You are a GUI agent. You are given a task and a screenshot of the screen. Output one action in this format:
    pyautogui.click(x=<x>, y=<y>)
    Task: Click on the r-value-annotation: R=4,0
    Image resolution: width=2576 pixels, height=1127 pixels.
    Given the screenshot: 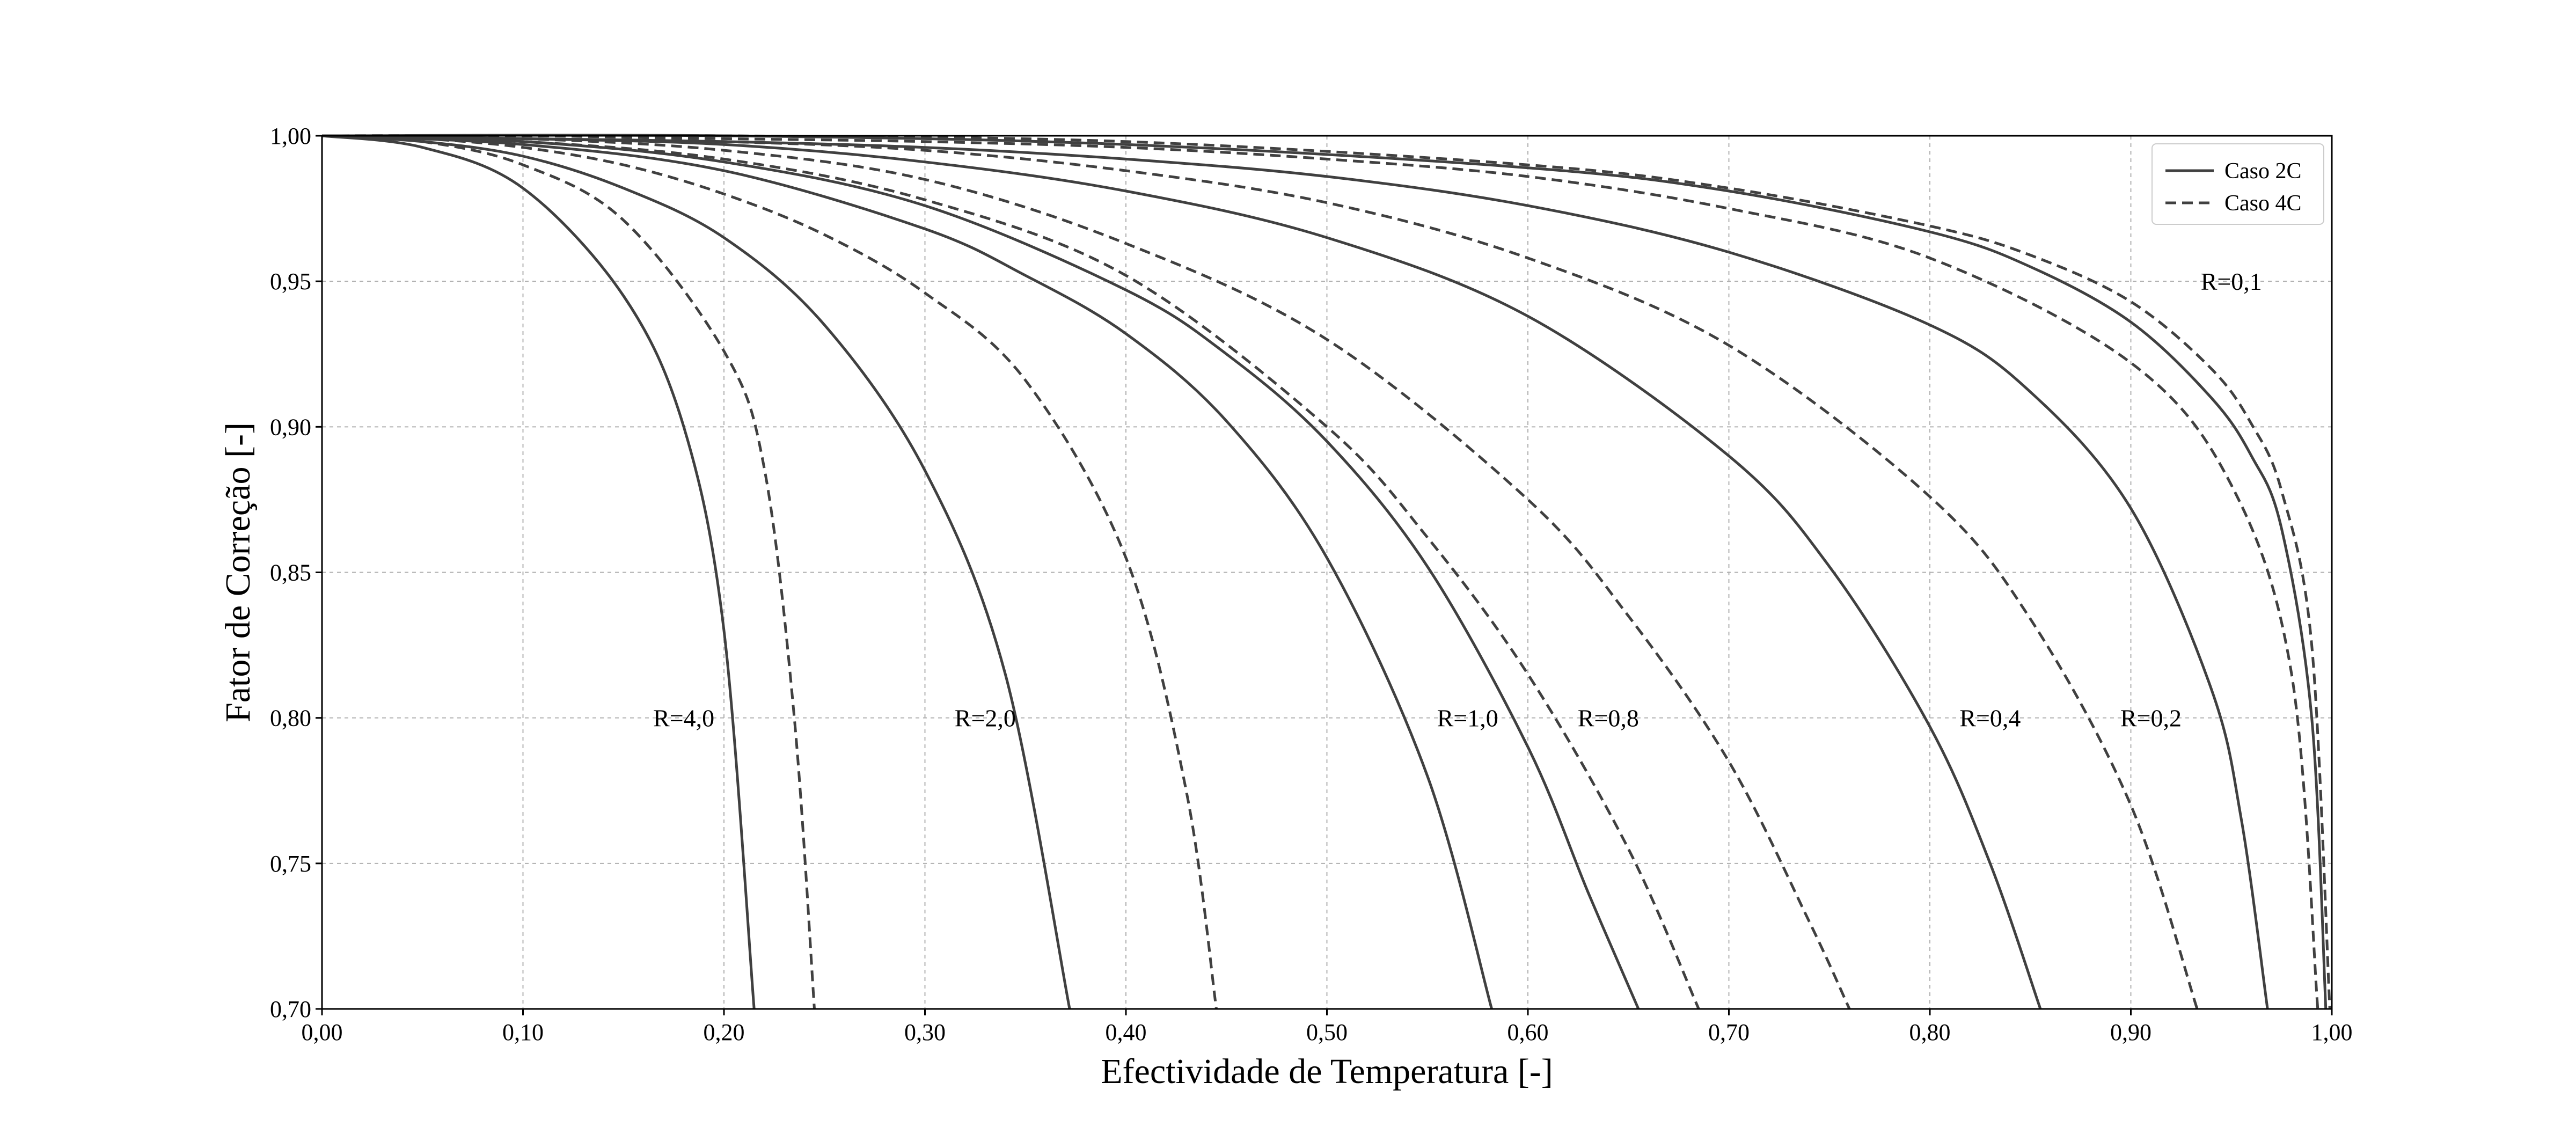 What is the action you would take?
    pyautogui.click(x=683, y=718)
    